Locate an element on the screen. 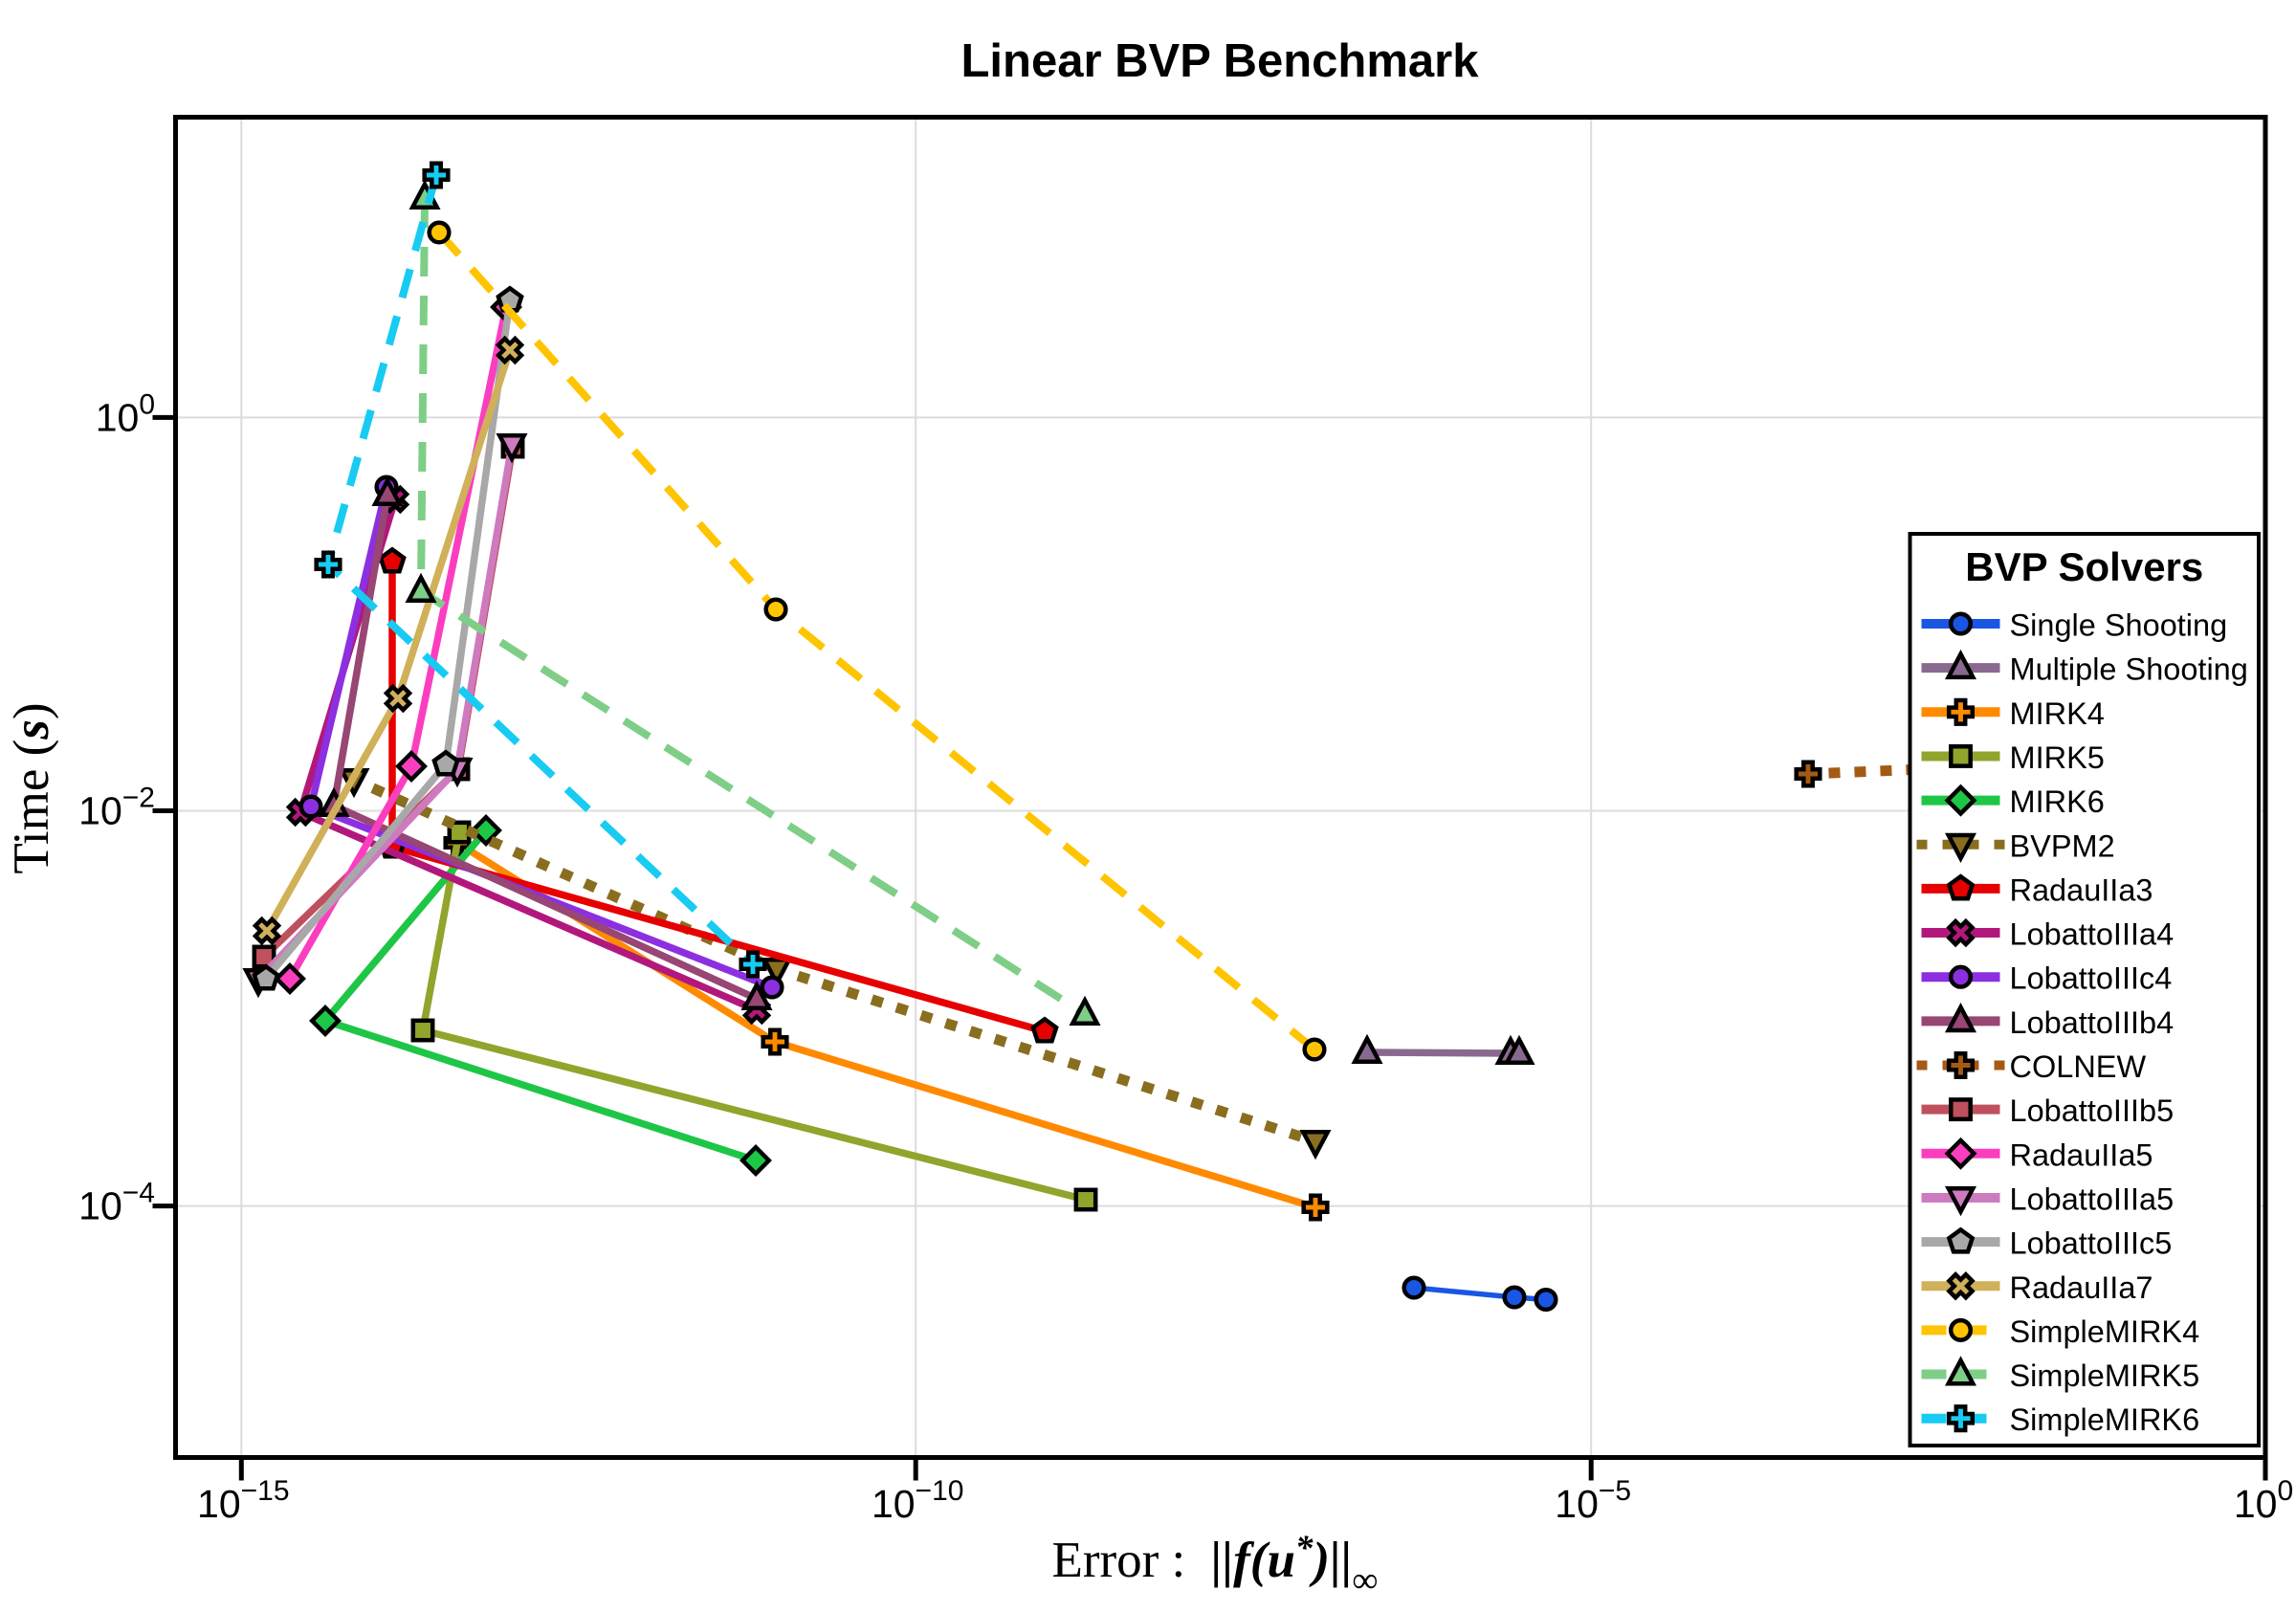  svg-text: Multiple Shooting is located at coordinates (2129, 669).